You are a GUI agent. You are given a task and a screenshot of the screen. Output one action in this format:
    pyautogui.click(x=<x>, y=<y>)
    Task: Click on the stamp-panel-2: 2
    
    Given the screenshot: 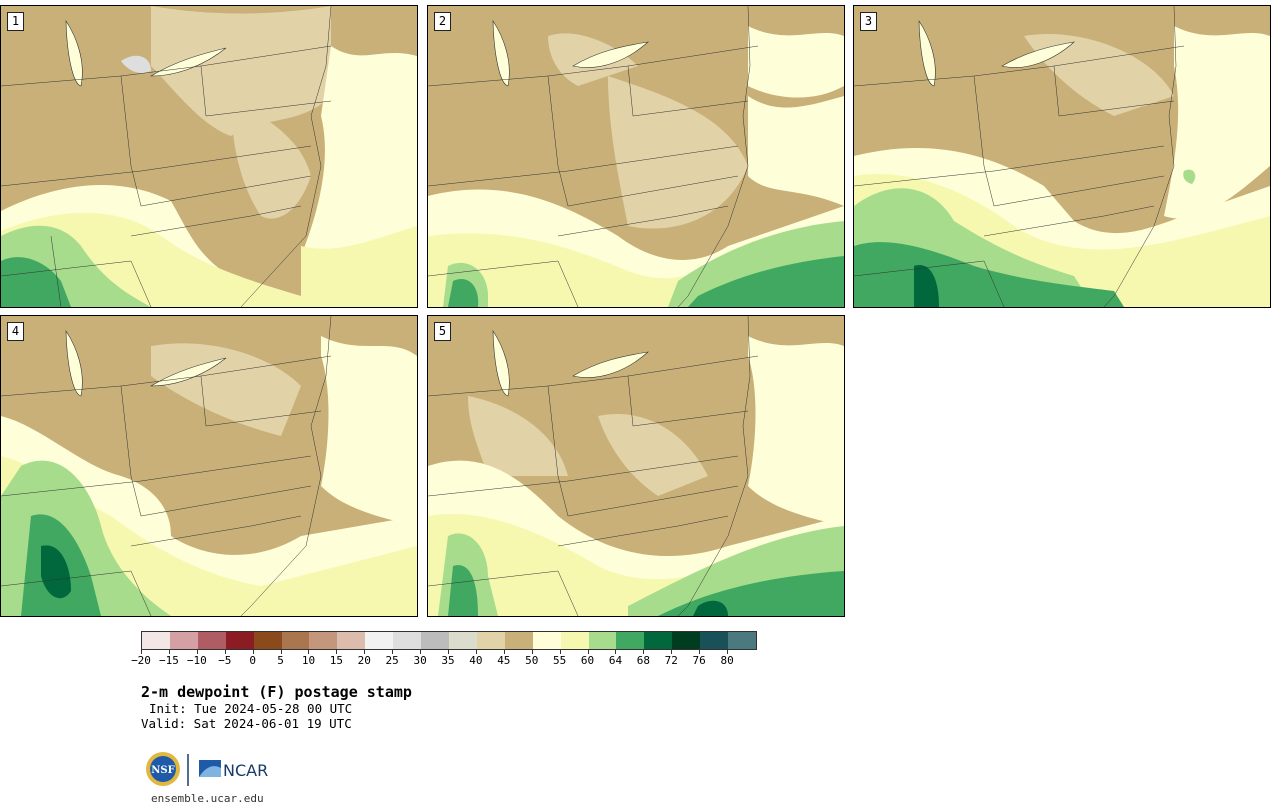 What is the action you would take?
    pyautogui.click(x=636, y=156)
    